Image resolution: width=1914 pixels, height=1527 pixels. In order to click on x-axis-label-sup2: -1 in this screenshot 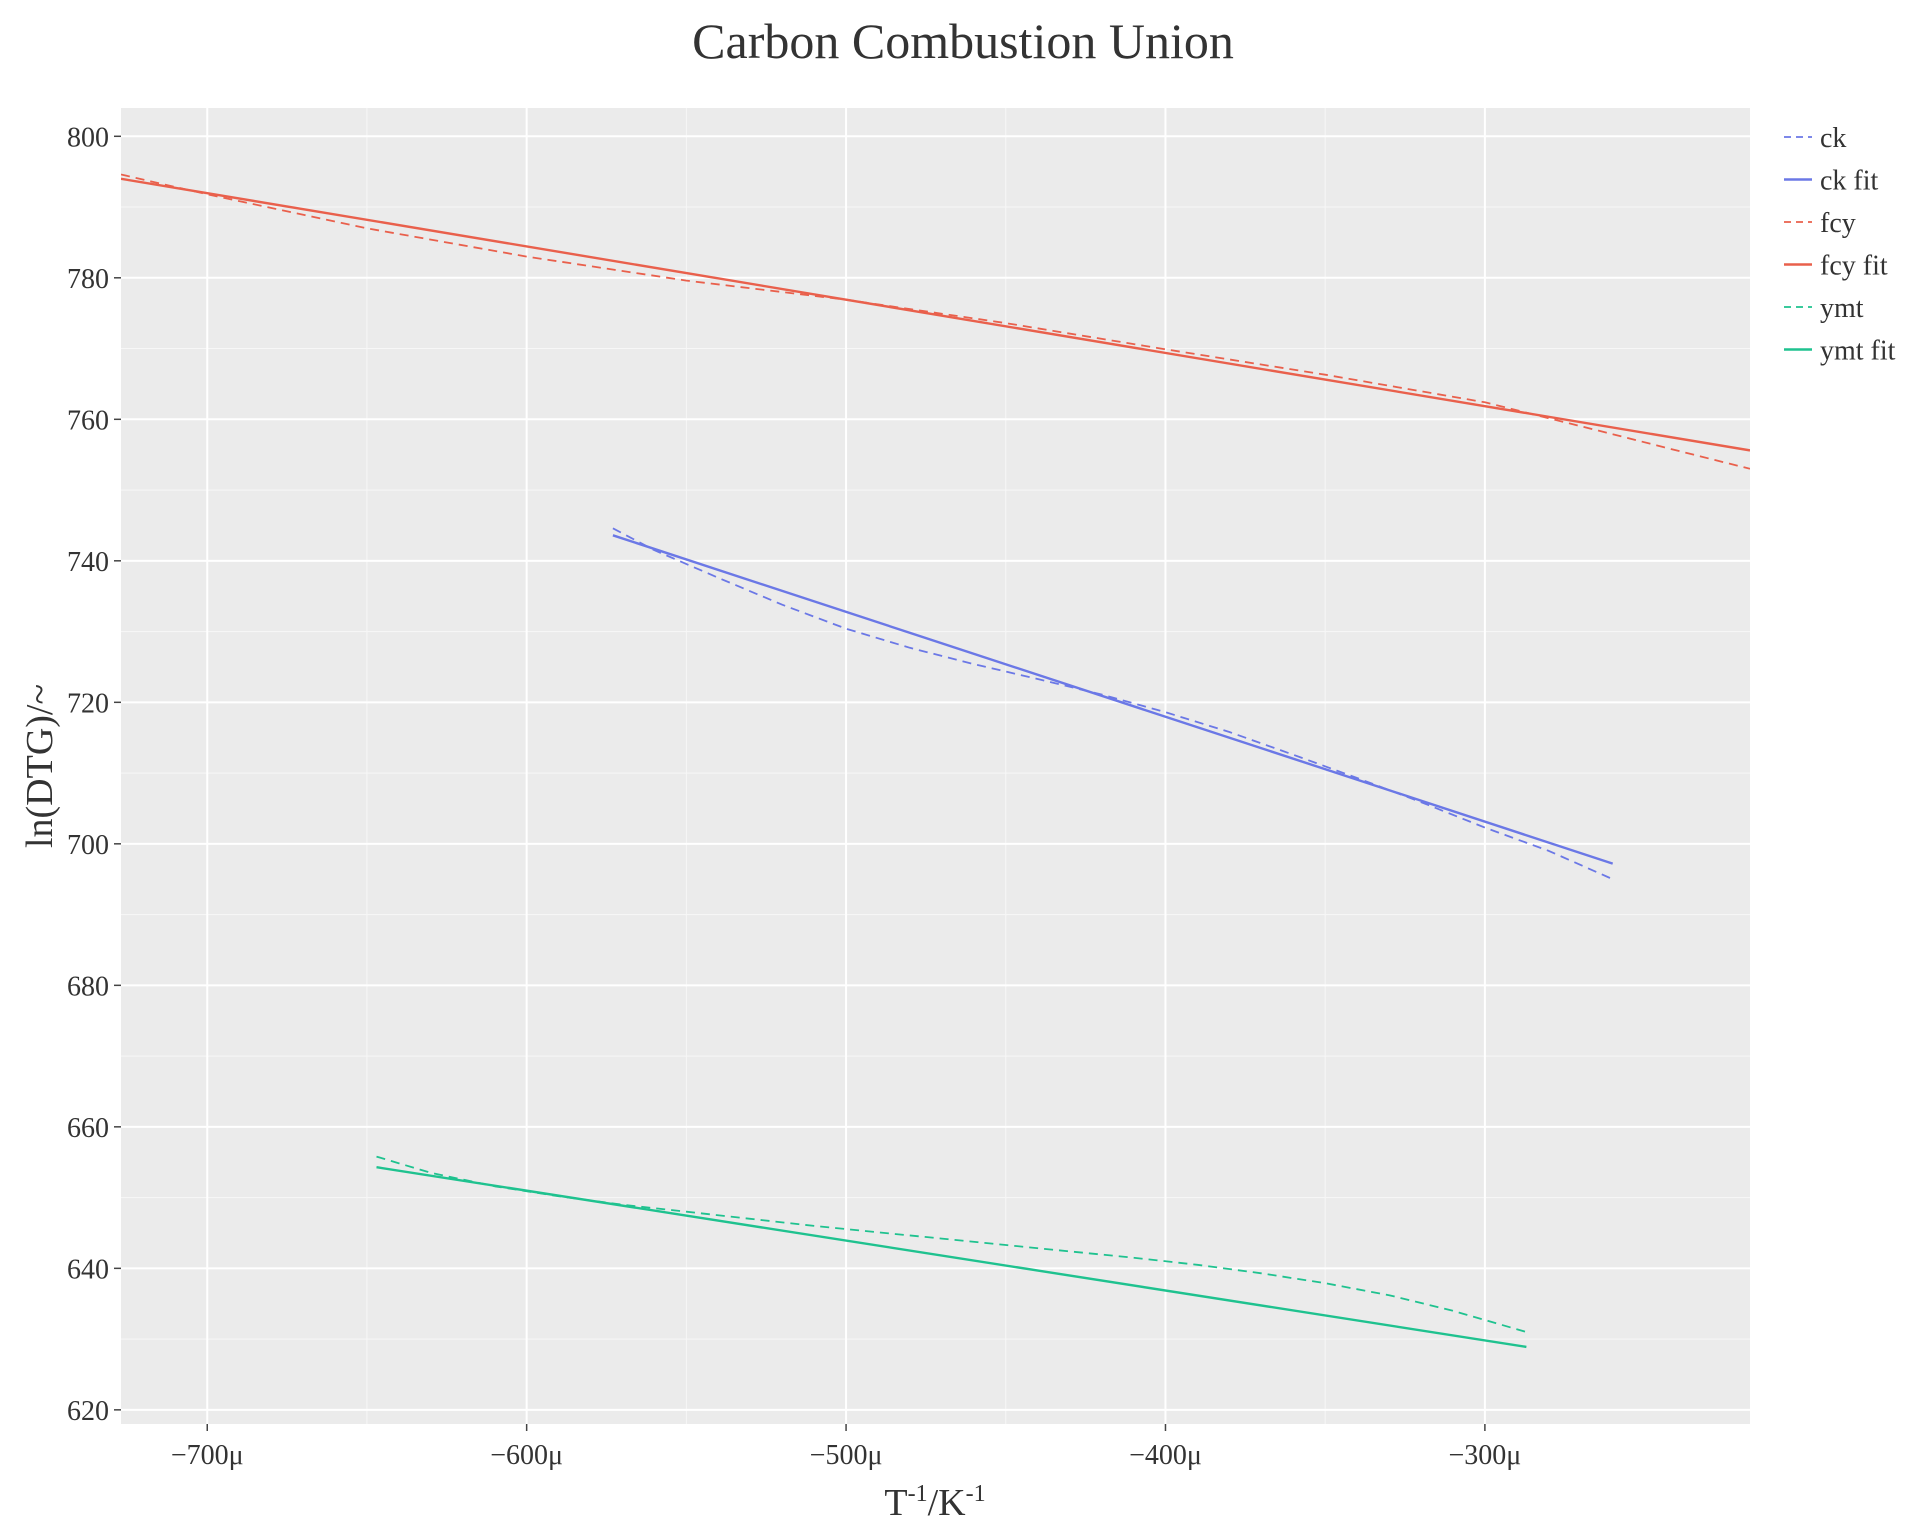, I will do `click(976, 1494)`.